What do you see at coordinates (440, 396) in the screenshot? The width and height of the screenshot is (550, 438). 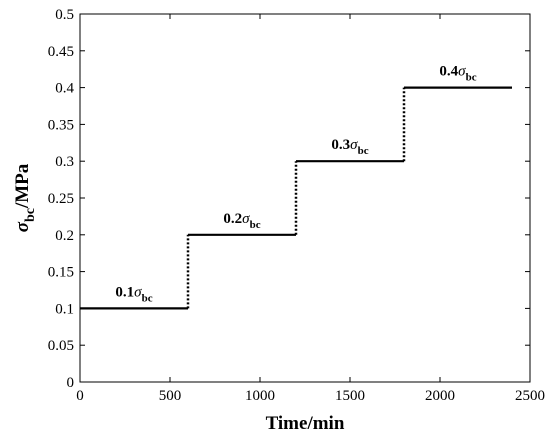 I see `x-tick-label: 2000` at bounding box center [440, 396].